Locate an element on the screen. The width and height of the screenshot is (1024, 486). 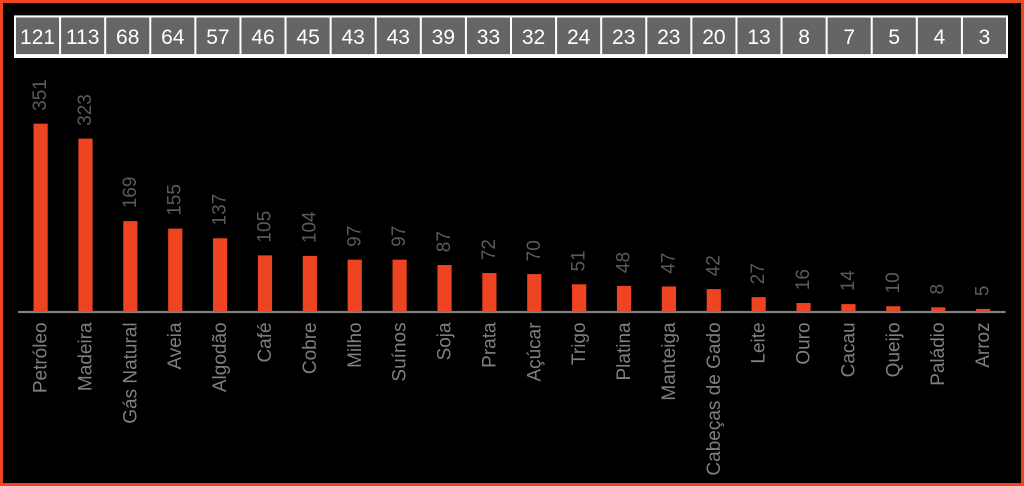
svg-text: Aveia is located at coordinates (175, 346).